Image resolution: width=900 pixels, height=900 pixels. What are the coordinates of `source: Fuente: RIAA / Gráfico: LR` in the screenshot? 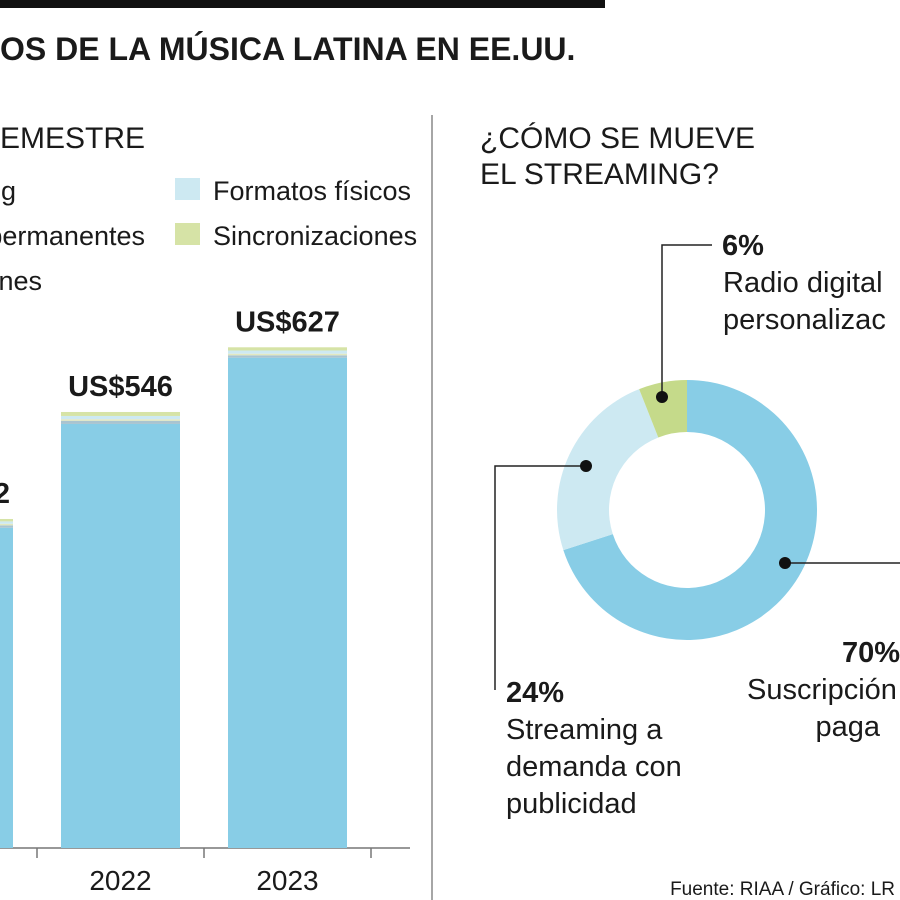 It's located at (782, 889).